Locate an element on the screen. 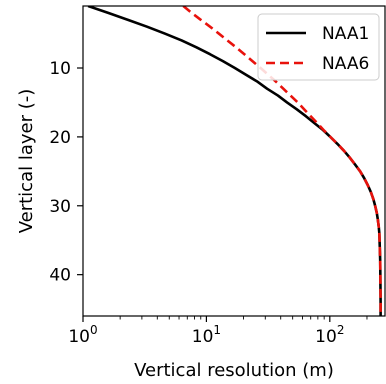 Image resolution: width=386 pixels, height=384 pixels. y-axis-ticks: 10 20 30 40 is located at coordinates (66, 172).